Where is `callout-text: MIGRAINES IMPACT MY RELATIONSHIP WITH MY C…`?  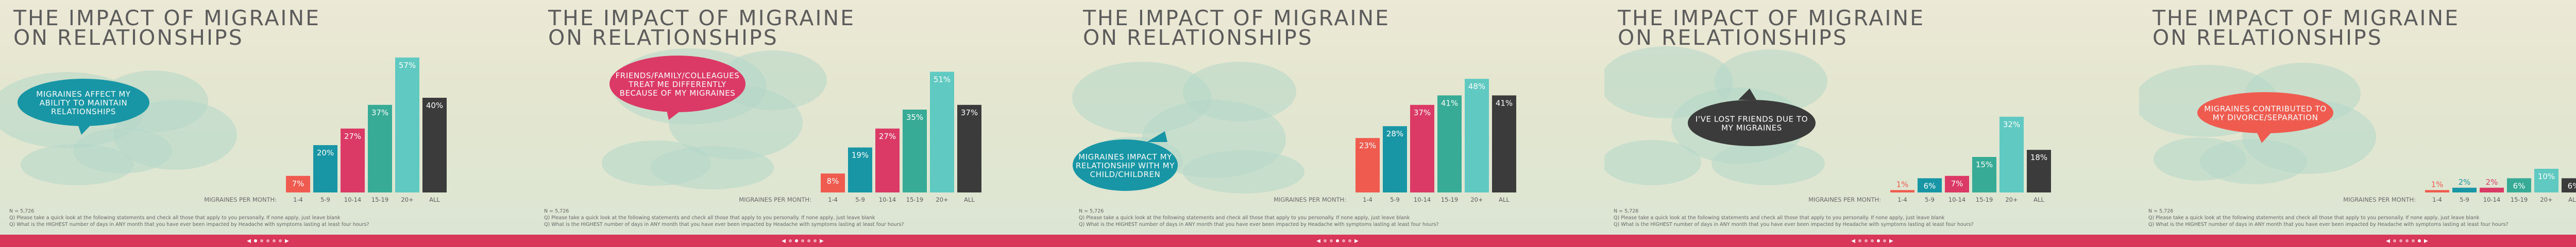
callout-text: MIGRAINES IMPACT MY RELATIONSHIP WITH MY C… is located at coordinates (1125, 165).